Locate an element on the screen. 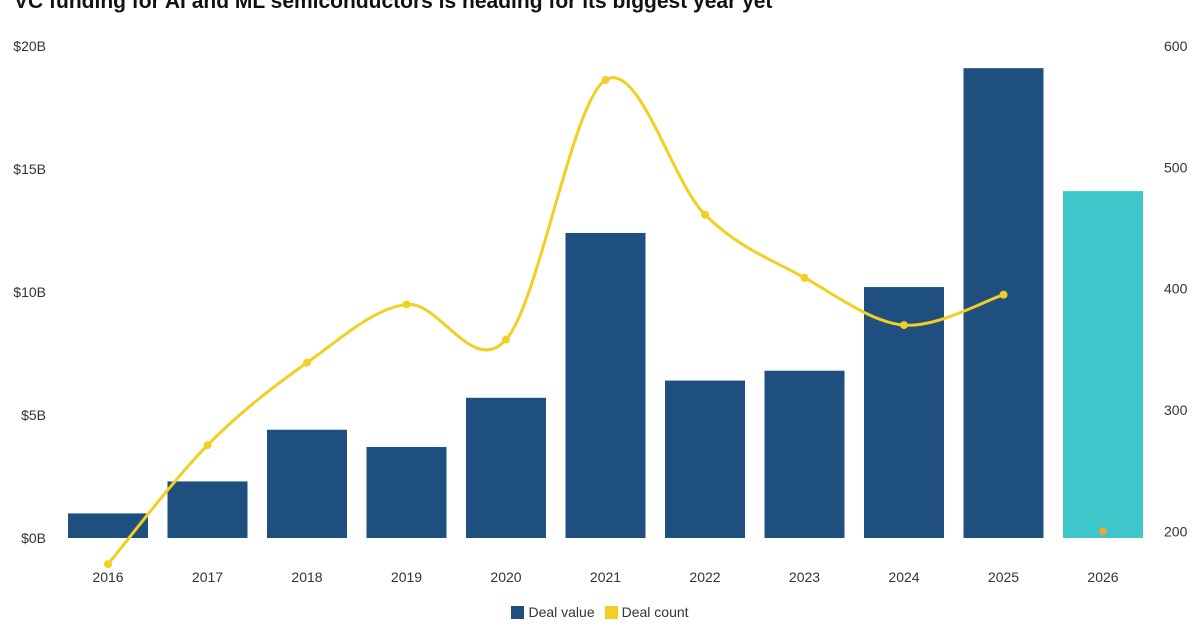 The height and width of the screenshot is (630, 1200). right-axis-tick-label: 500 is located at coordinates (1176, 167).